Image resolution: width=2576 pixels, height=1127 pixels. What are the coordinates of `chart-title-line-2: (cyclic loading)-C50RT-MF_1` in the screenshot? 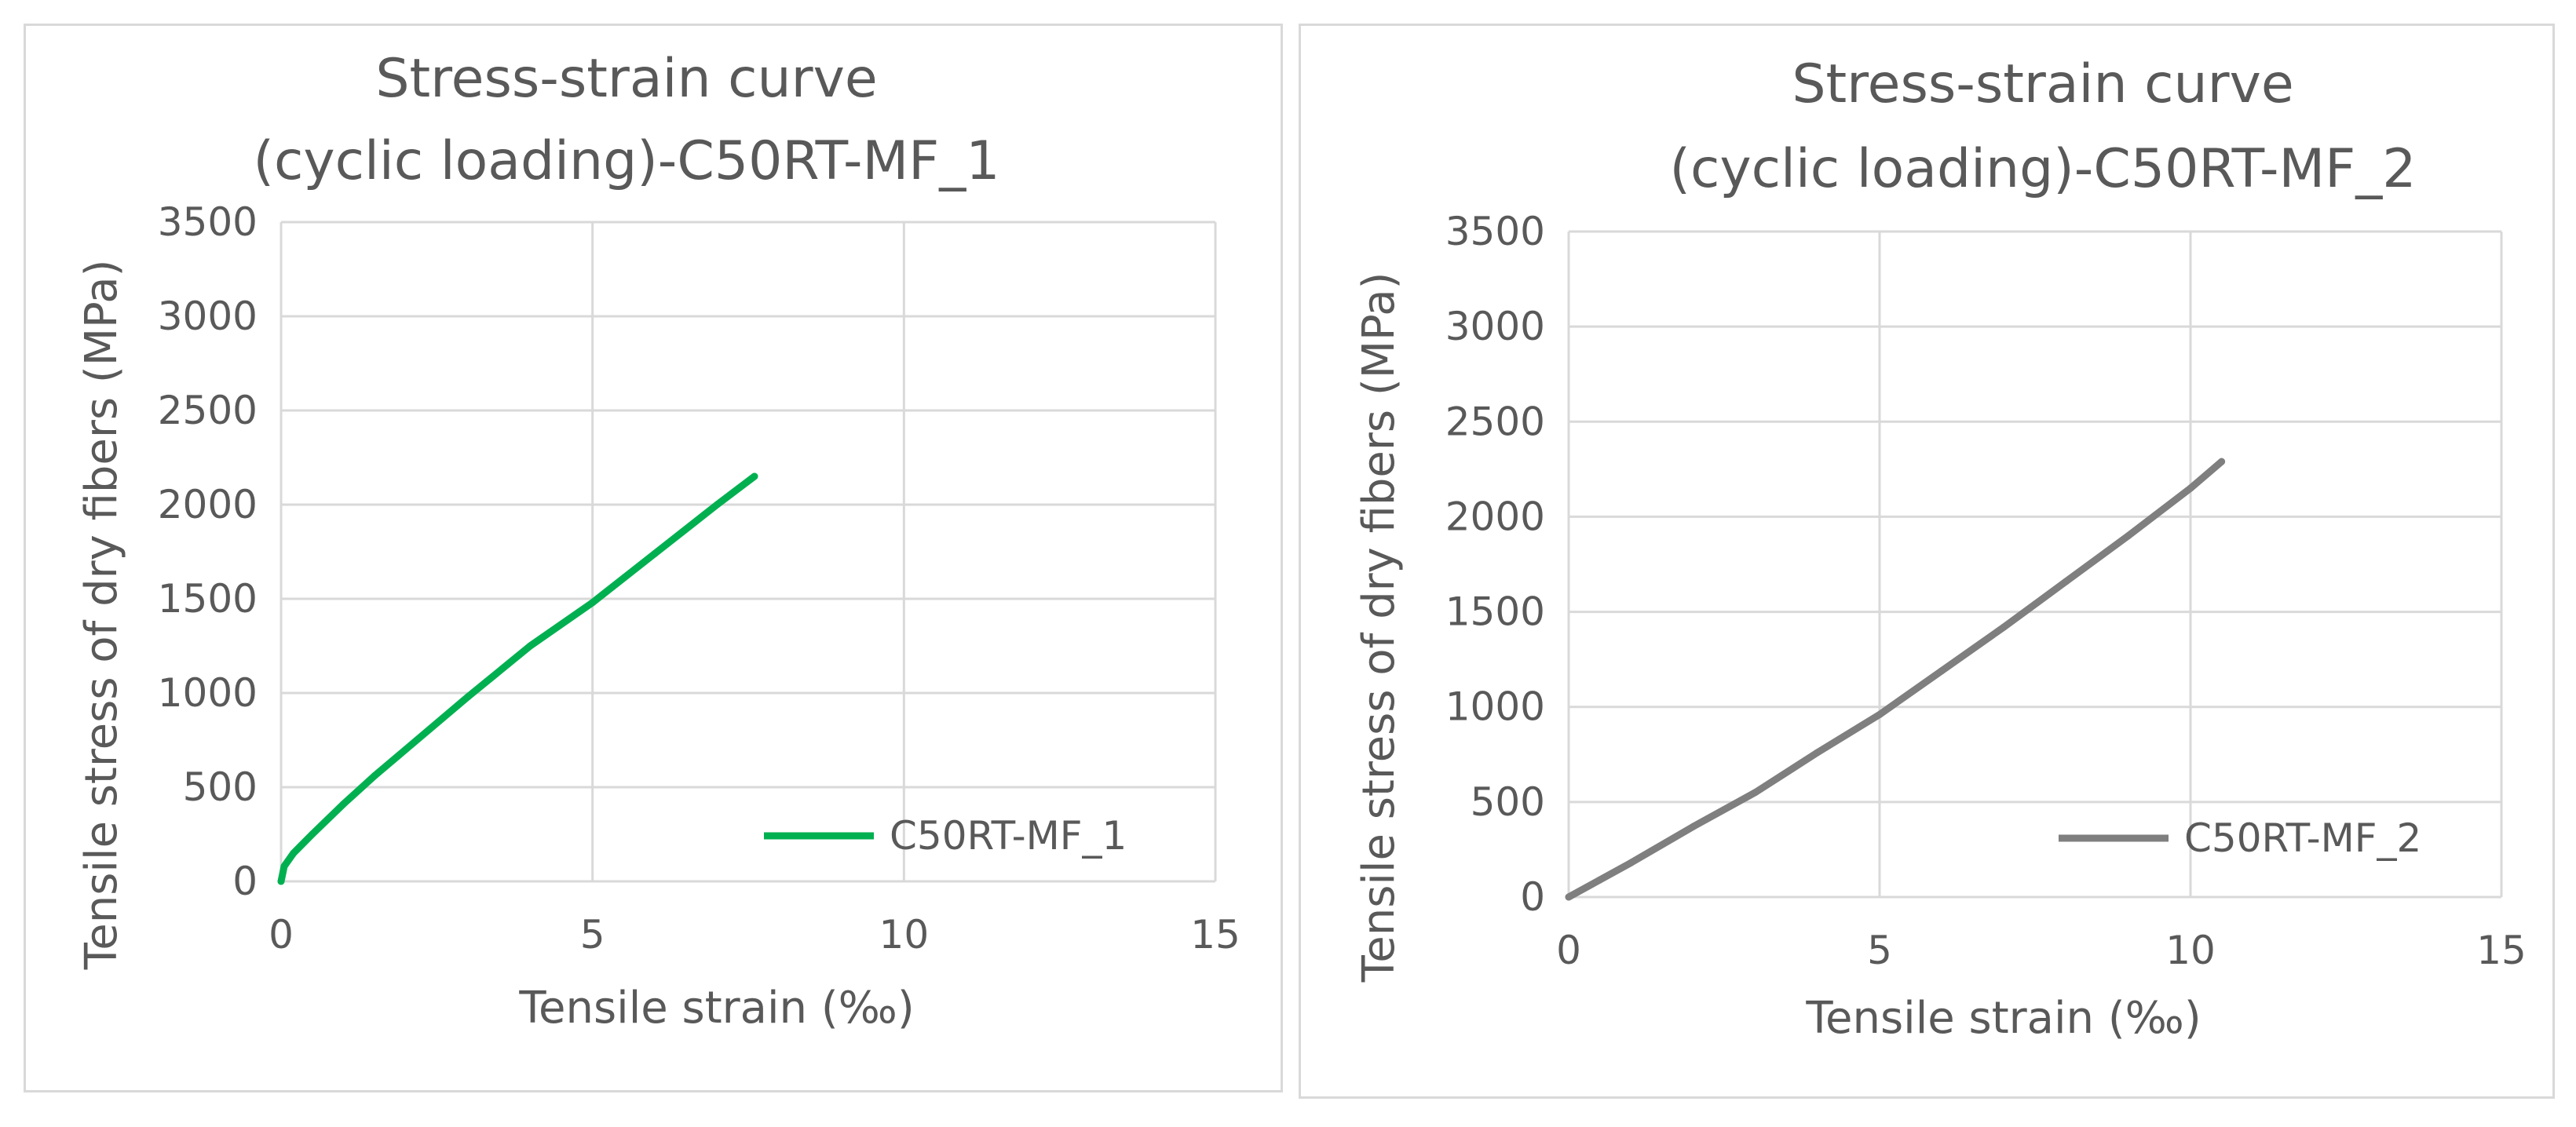 It's located at (626, 161).